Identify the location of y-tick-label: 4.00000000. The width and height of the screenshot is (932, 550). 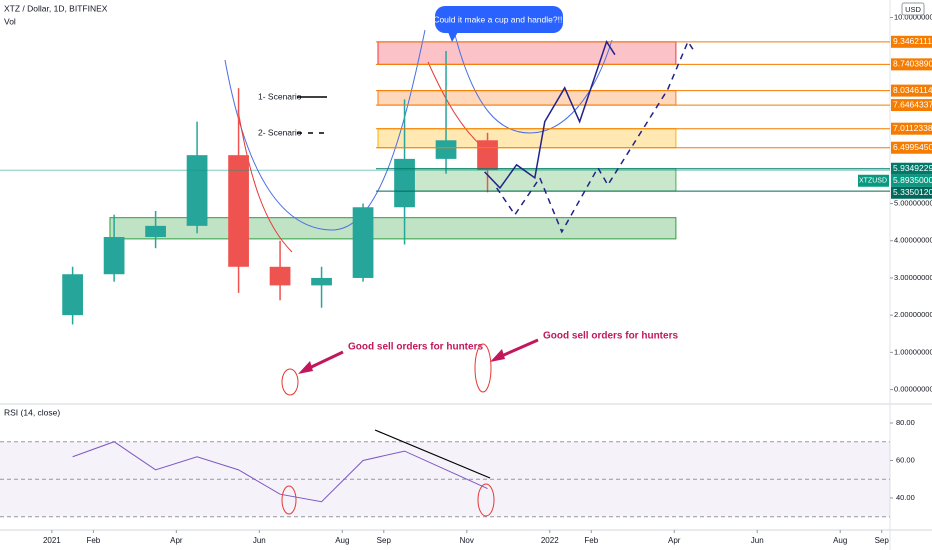
(913, 240).